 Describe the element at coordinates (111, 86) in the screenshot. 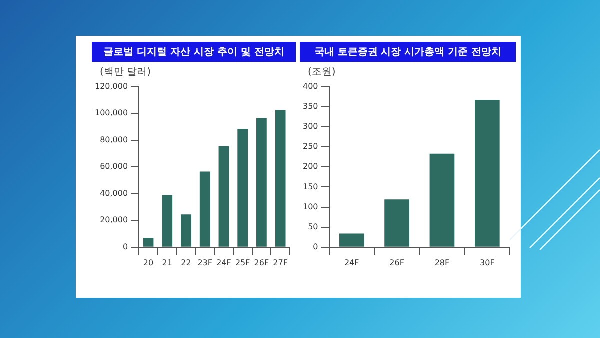

I see `y-tick-label: 120,000` at that location.